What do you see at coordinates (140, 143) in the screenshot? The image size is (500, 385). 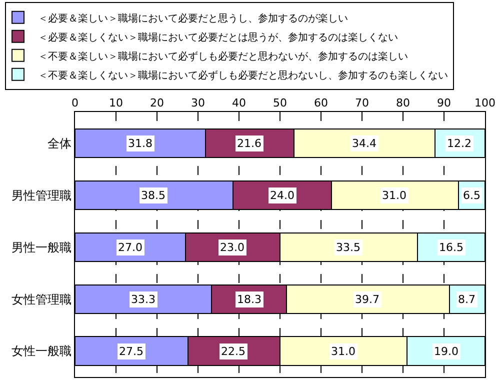 I see `data-label: 31.8` at bounding box center [140, 143].